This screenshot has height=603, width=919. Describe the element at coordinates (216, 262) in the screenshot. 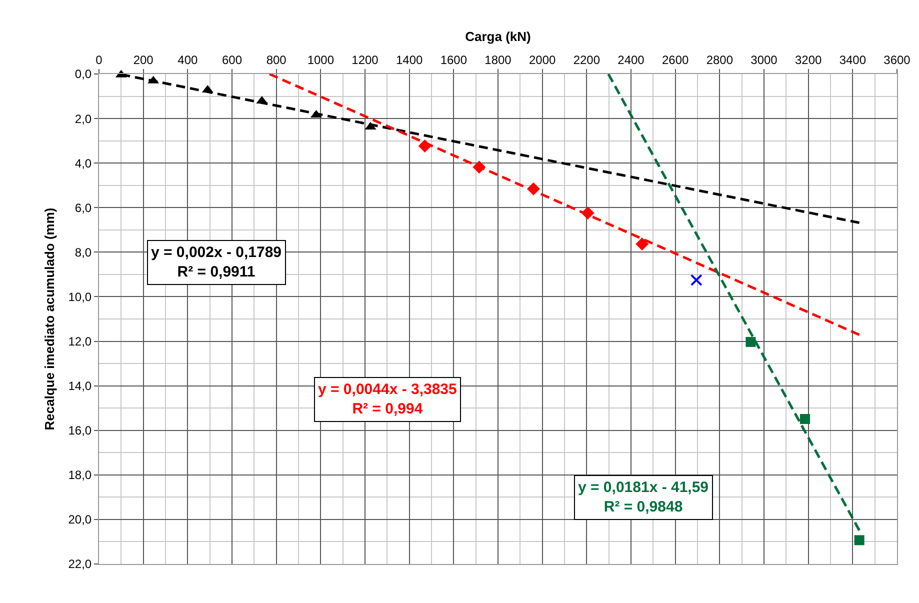

I see `annotation: y = 0,002x - 0,1789 R² = 0,9911` at that location.